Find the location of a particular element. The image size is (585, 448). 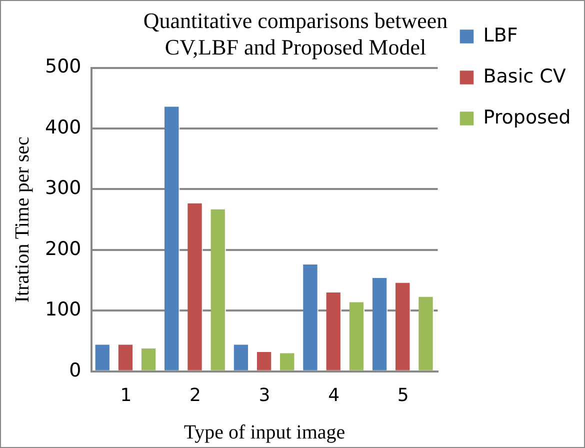

y-tick-label: 400 is located at coordinates (63, 127).